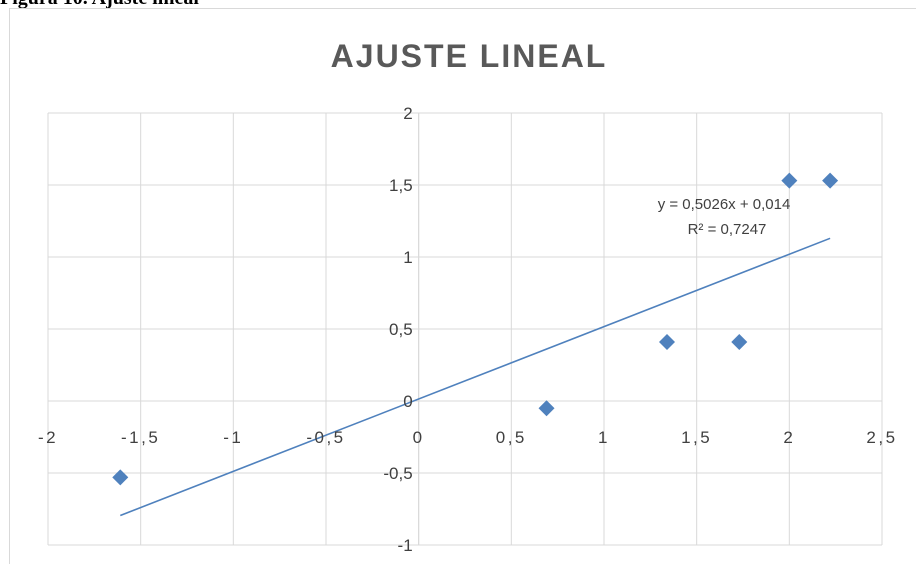 The height and width of the screenshot is (565, 917). I want to click on y-tick-label: 2, so click(407, 113).